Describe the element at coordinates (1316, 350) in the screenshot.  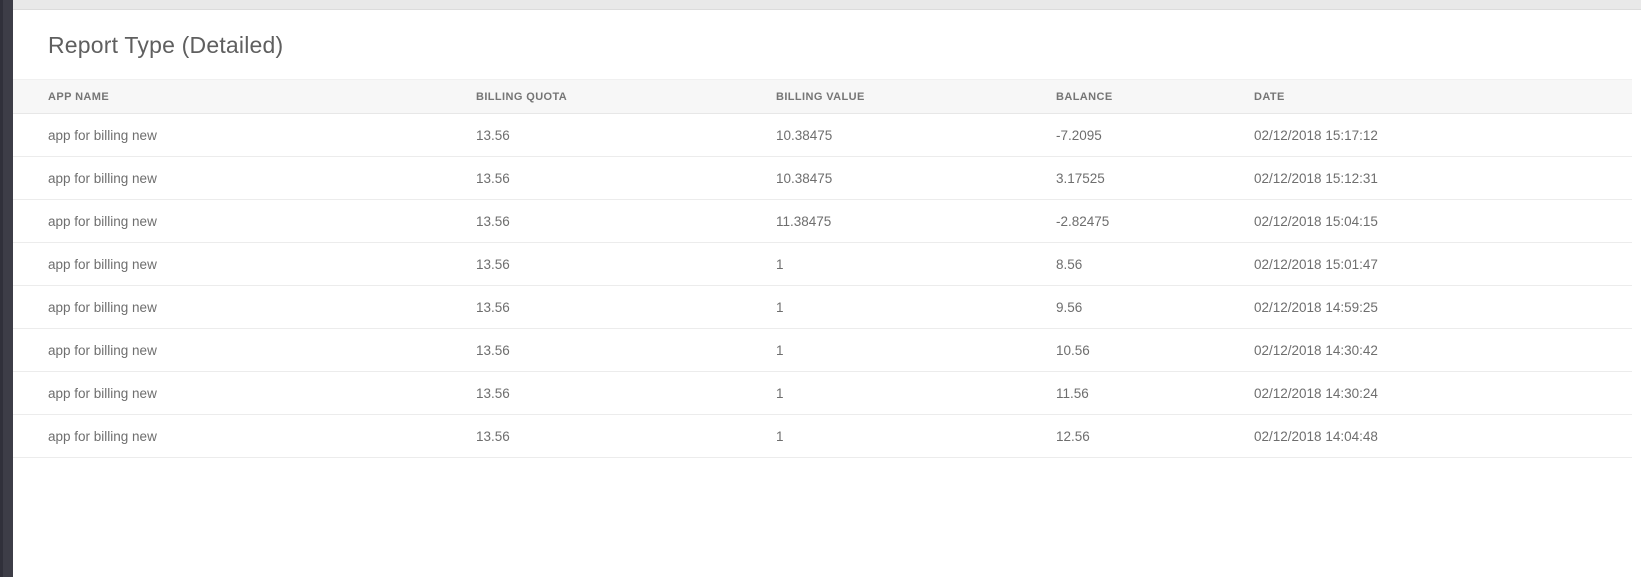
I see `cell-date: 02/12/2018 14:30:42` at that location.